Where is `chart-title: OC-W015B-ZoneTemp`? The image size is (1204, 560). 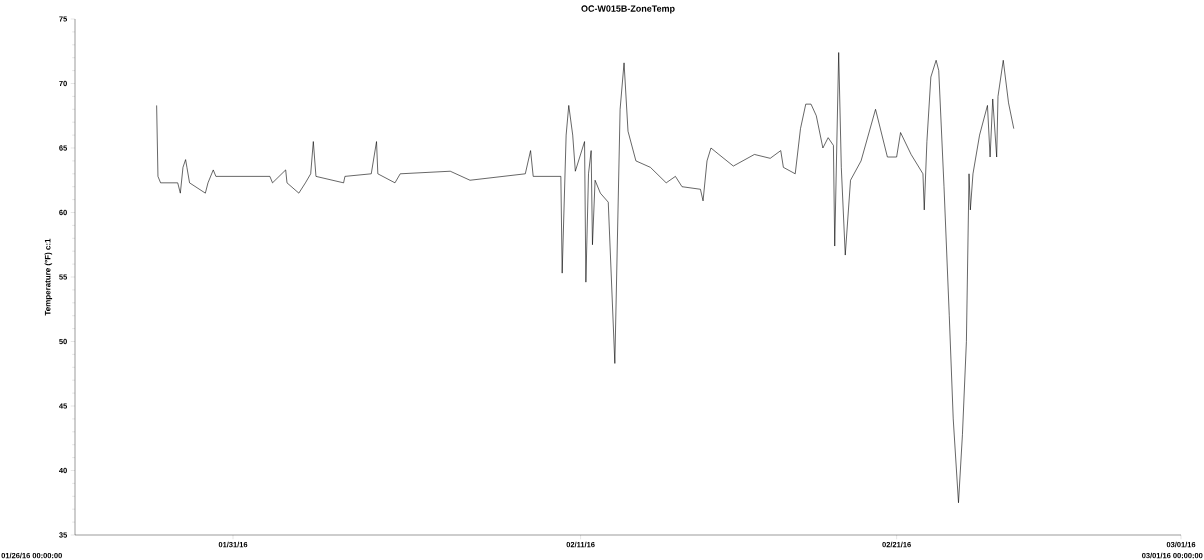 chart-title: OC-W015B-ZoneTemp is located at coordinates (628, 9).